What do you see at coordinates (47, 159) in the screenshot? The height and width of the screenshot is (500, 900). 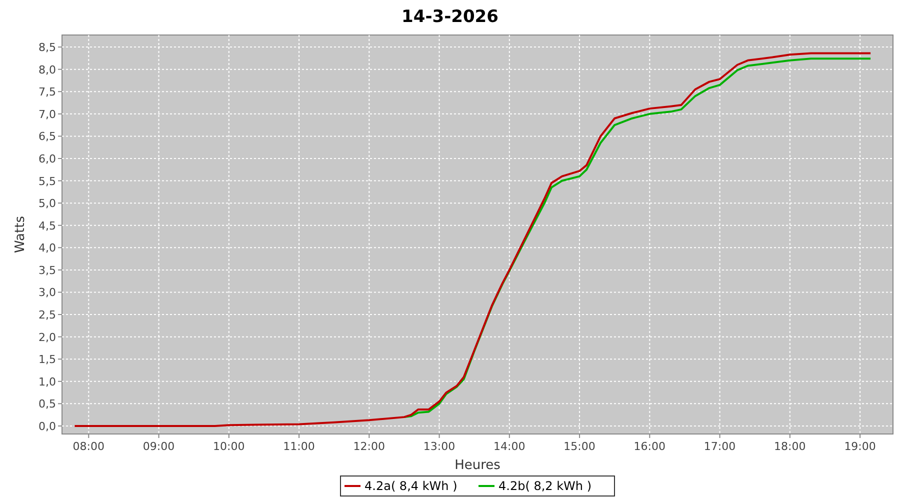 I see `y-tick-label: 6,0` at bounding box center [47, 159].